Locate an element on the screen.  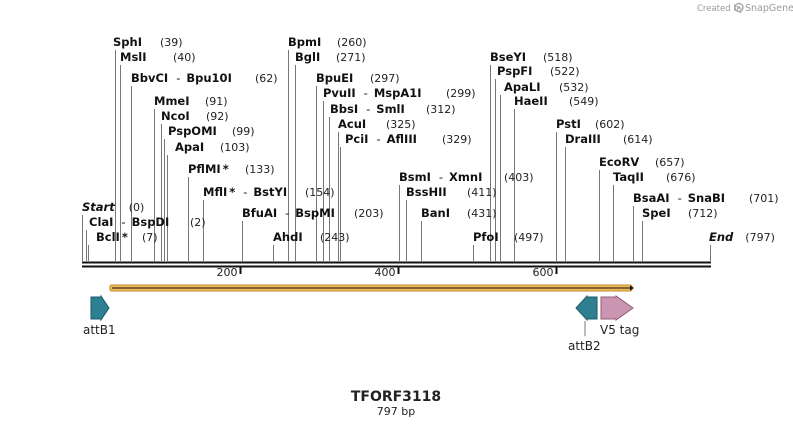
restriction-site: SpeI (712) is located at coordinates (680, 213).